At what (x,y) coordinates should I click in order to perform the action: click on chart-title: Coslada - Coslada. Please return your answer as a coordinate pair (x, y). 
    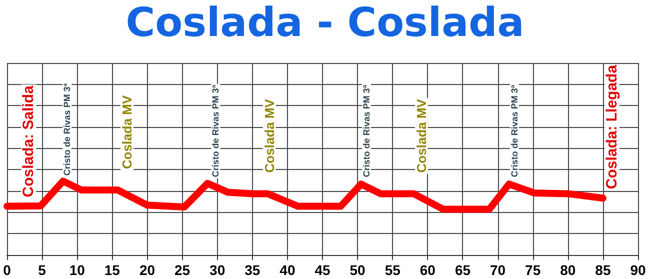
    Looking at the image, I should click on (325, 23).